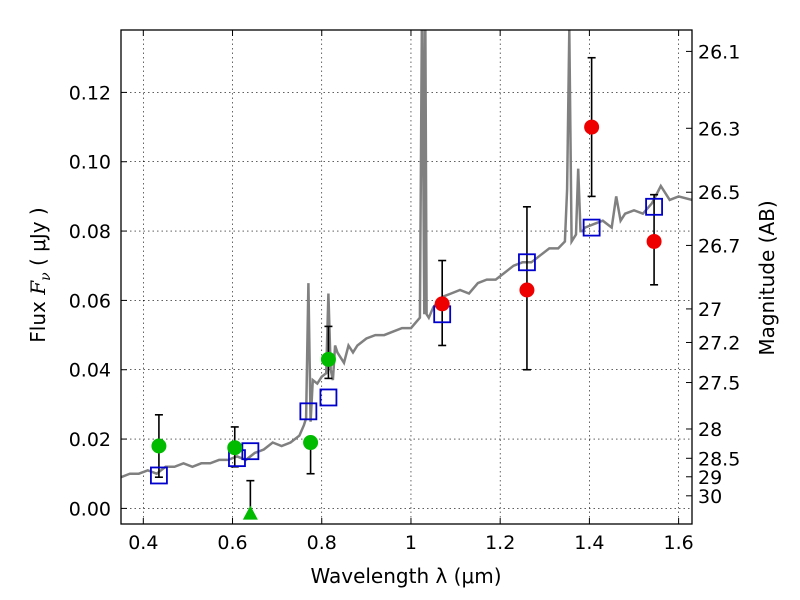 The height and width of the screenshot is (600, 800). Describe the element at coordinates (90, 440) in the screenshot. I see `y-tick-label: 0.02` at that location.